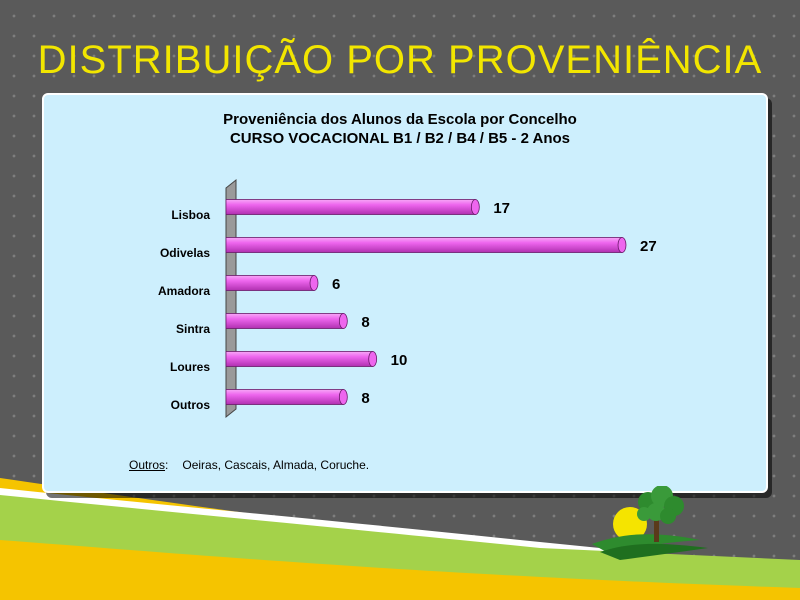 Image resolution: width=800 pixels, height=600 pixels. Describe the element at coordinates (276, 465) in the screenshot. I see `footnote-text: Oeiras, Cascais, Almada, Coruche.` at that location.